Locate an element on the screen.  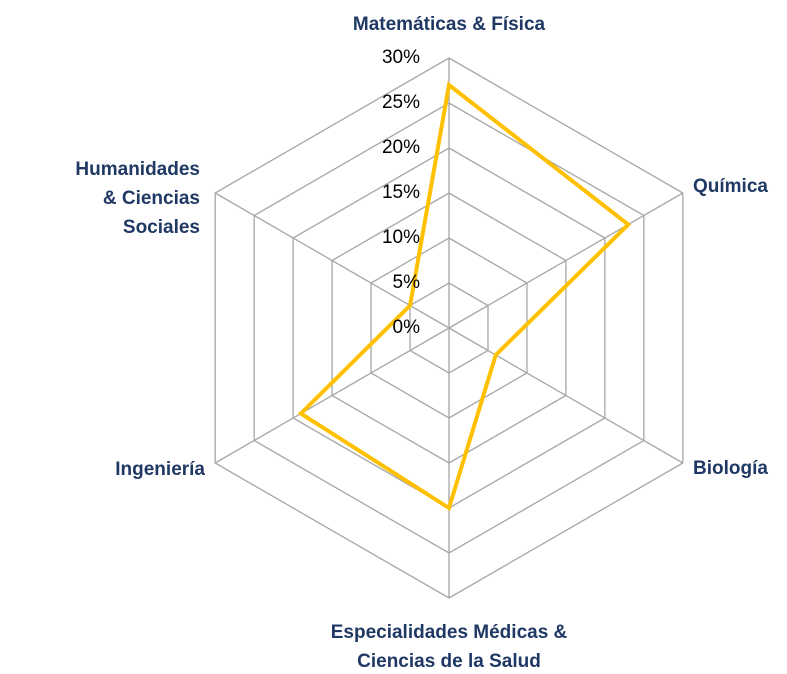
category-label: Ingeniería is located at coordinates (160, 469).